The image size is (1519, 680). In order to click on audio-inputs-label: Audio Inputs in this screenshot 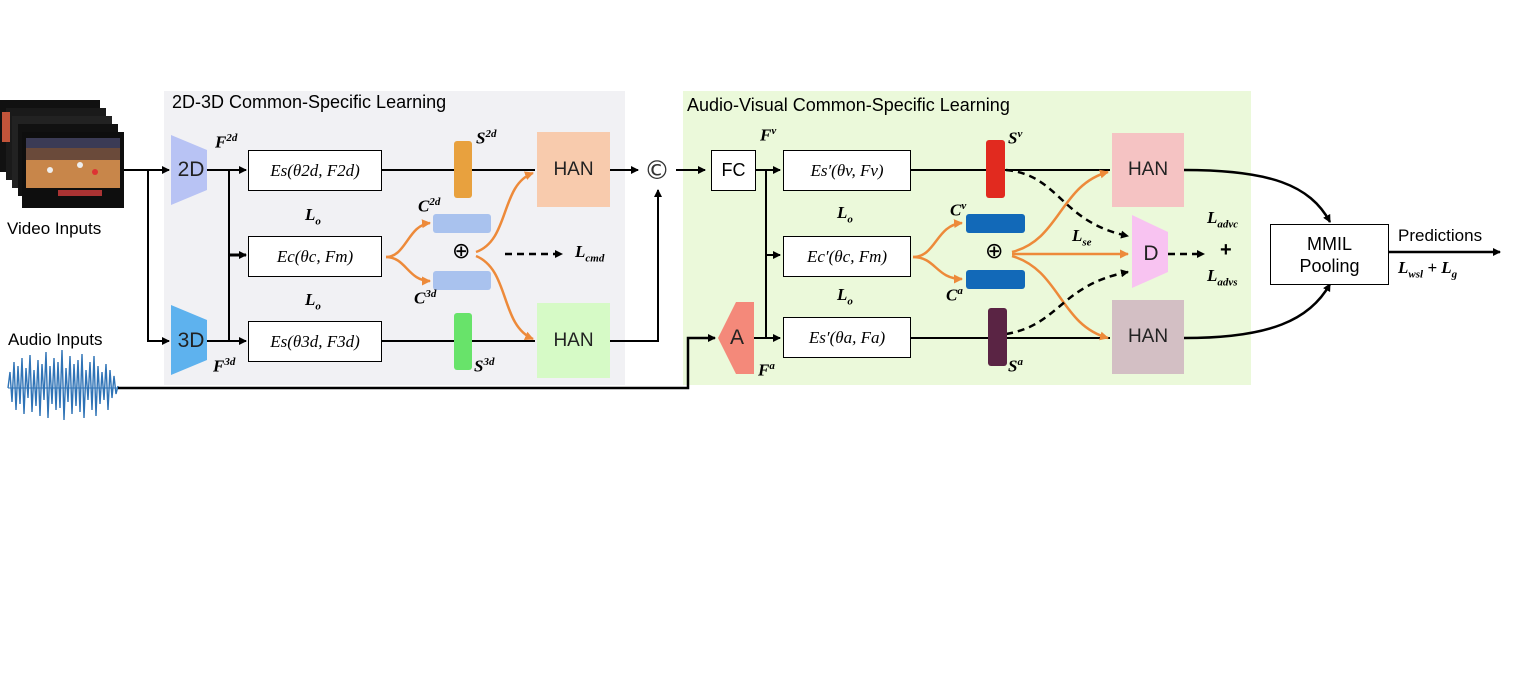, I will do `click(55, 339)`.